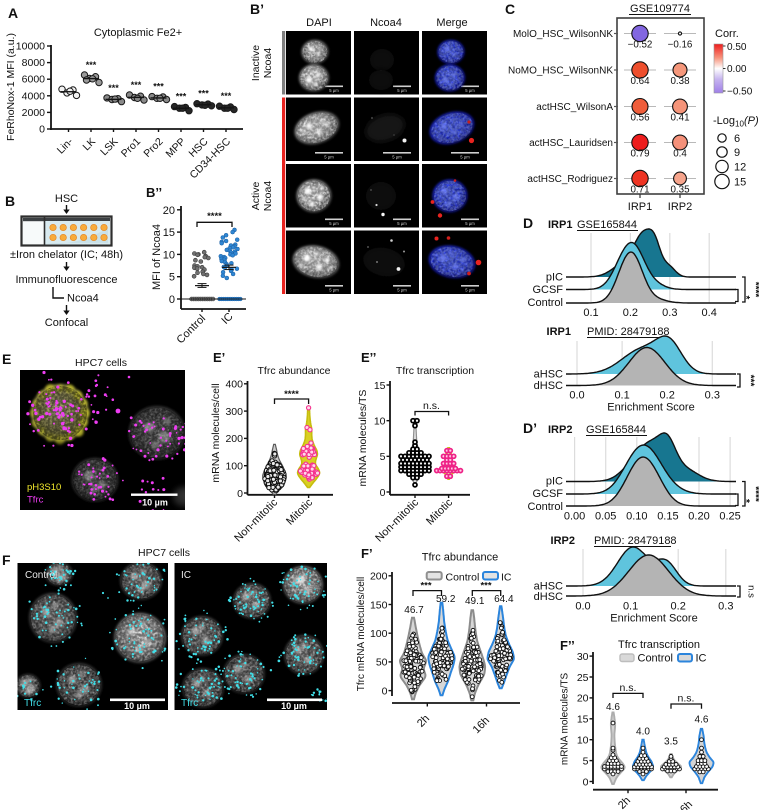 This screenshot has width=759, height=810. I want to click on svg-text: Tfrc, so click(189, 703).